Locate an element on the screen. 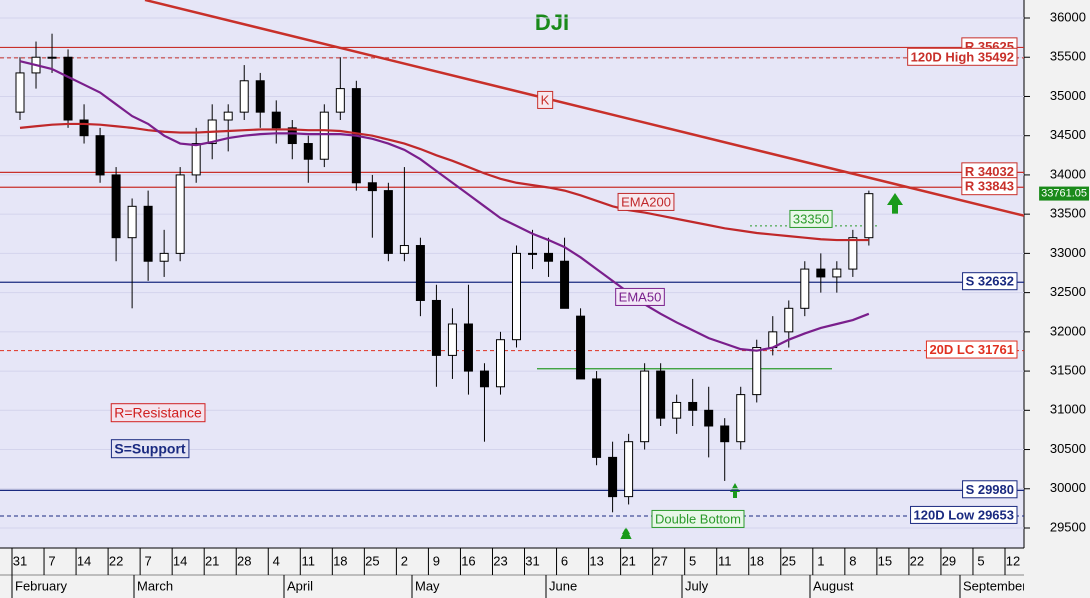 This screenshot has width=1090, height=598. x-tick-label: 6 is located at coordinates (564, 560).